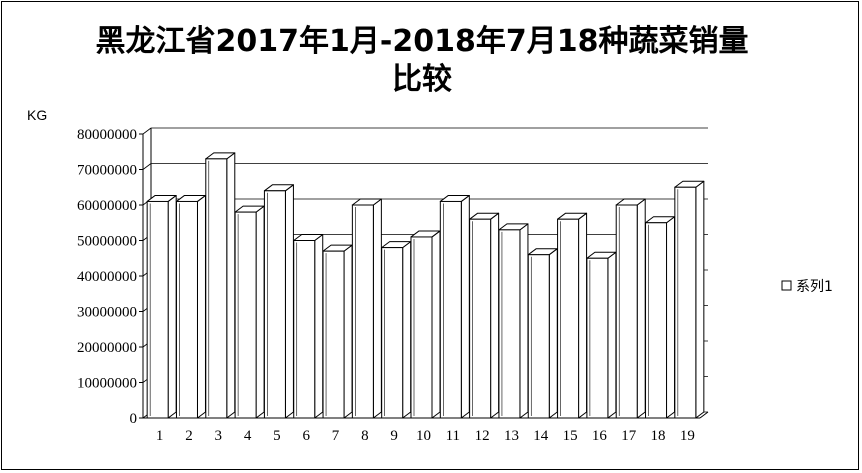 The image size is (862, 473). What do you see at coordinates (629, 436) in the screenshot?
I see `x-tick-label: 17` at bounding box center [629, 436].